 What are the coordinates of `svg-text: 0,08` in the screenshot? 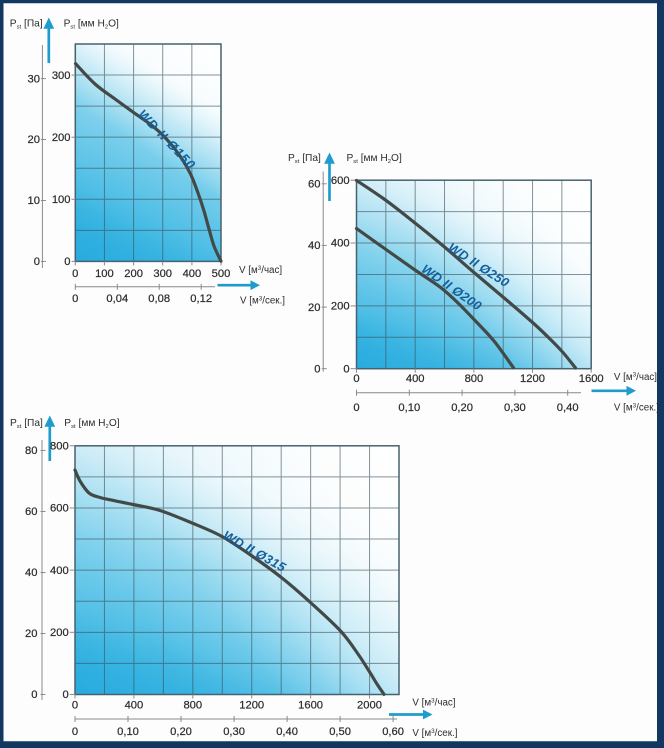 It's located at (159, 299).